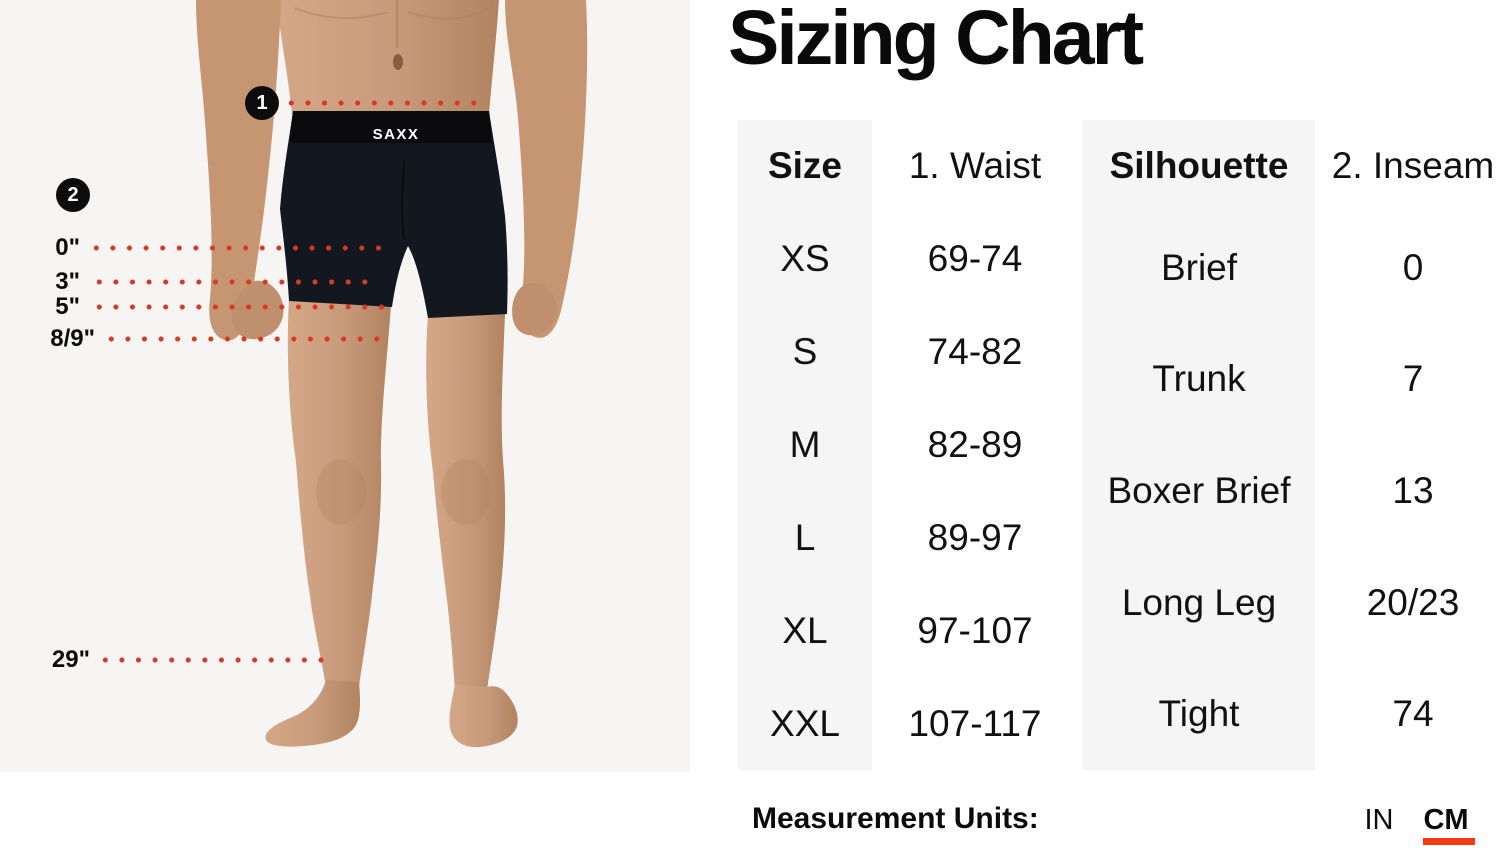  I want to click on right-knee-shadow, so click(466, 492).